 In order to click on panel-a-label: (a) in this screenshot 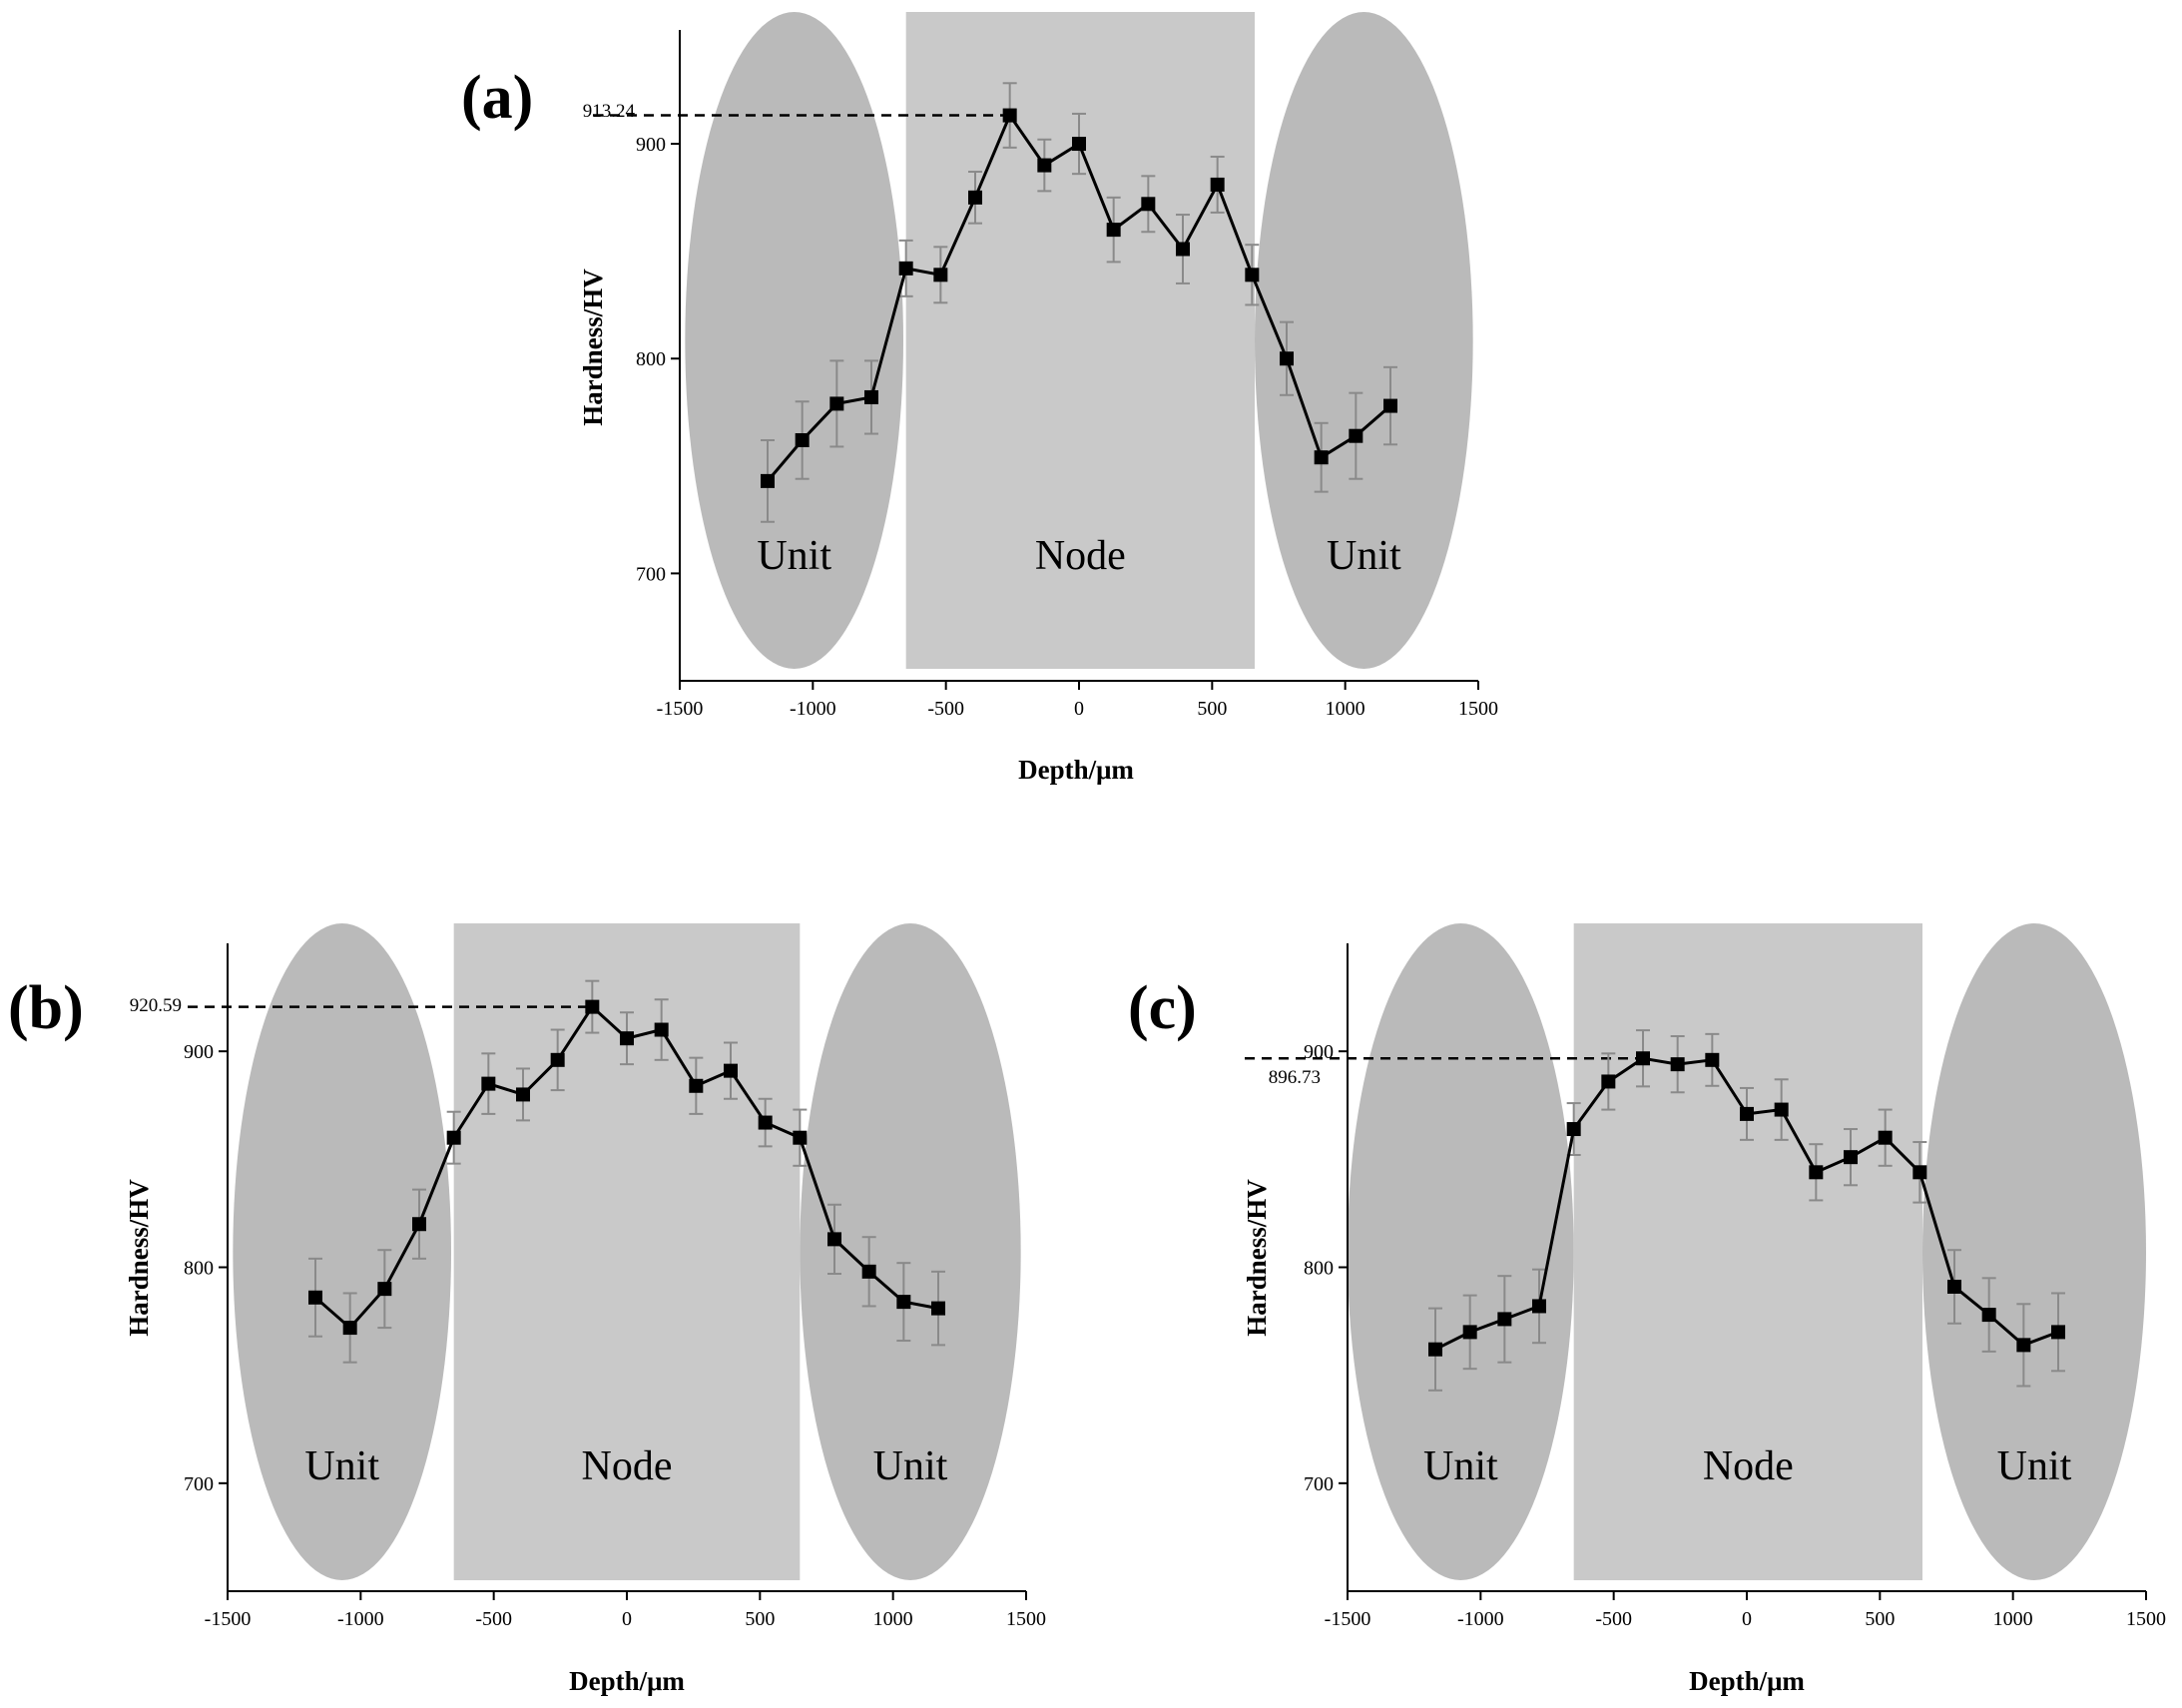, I will do `click(497, 98)`.